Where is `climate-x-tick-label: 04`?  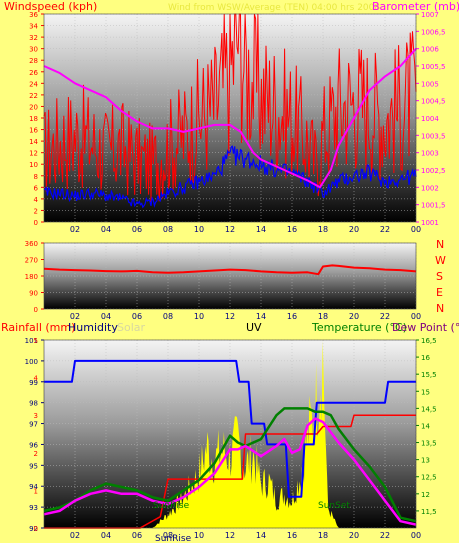 climate-x-tick-label: 04 is located at coordinates (106, 535).